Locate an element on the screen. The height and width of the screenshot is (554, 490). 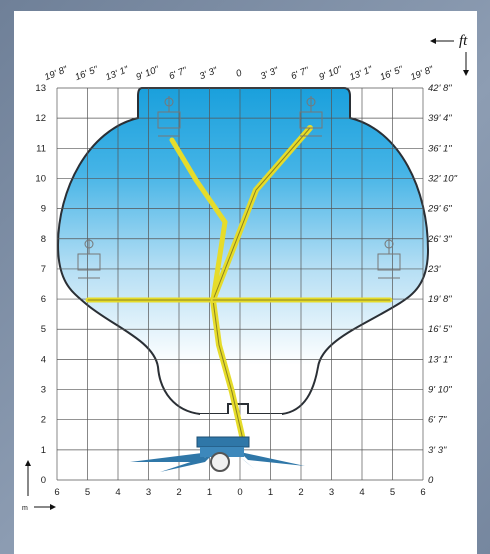
feet-y-tick: 29' 6" is located at coordinates (439, 209).